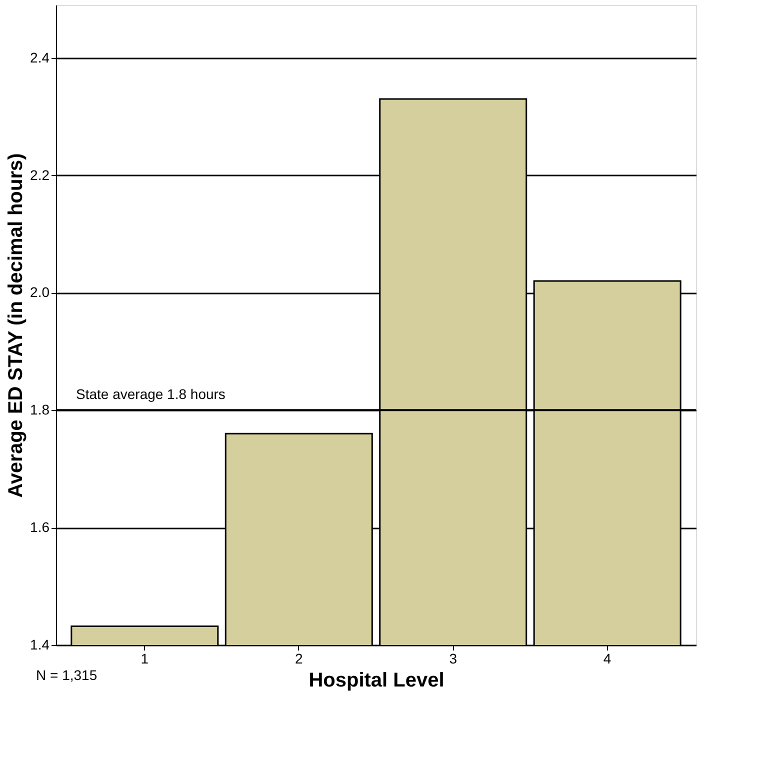 This screenshot has width=767, height=759. What do you see at coordinates (151, 394) in the screenshot?
I see `ref-line-label: State average 1.8 hours` at bounding box center [151, 394].